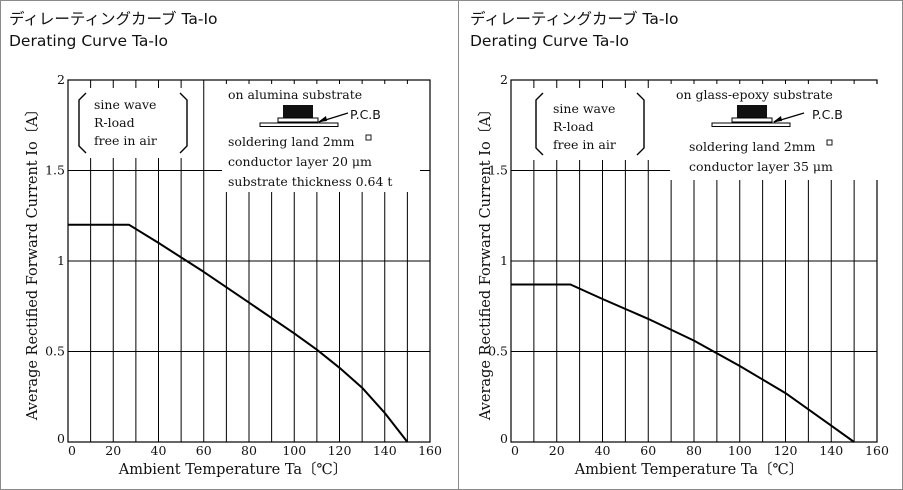 The height and width of the screenshot is (490, 903). Describe the element at coordinates (125, 140) in the screenshot. I see `condition-line-1-3: free in air` at that location.